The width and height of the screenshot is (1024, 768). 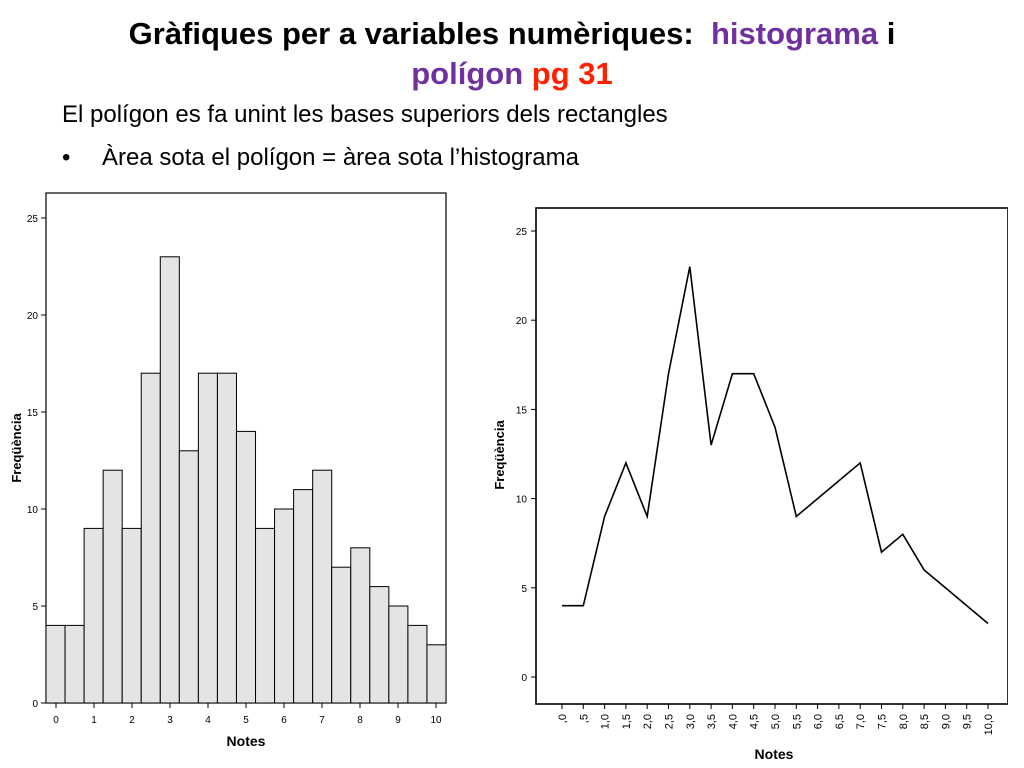 What do you see at coordinates (572, 73) in the screenshot?
I see `title-page-ref: pg 31` at bounding box center [572, 73].